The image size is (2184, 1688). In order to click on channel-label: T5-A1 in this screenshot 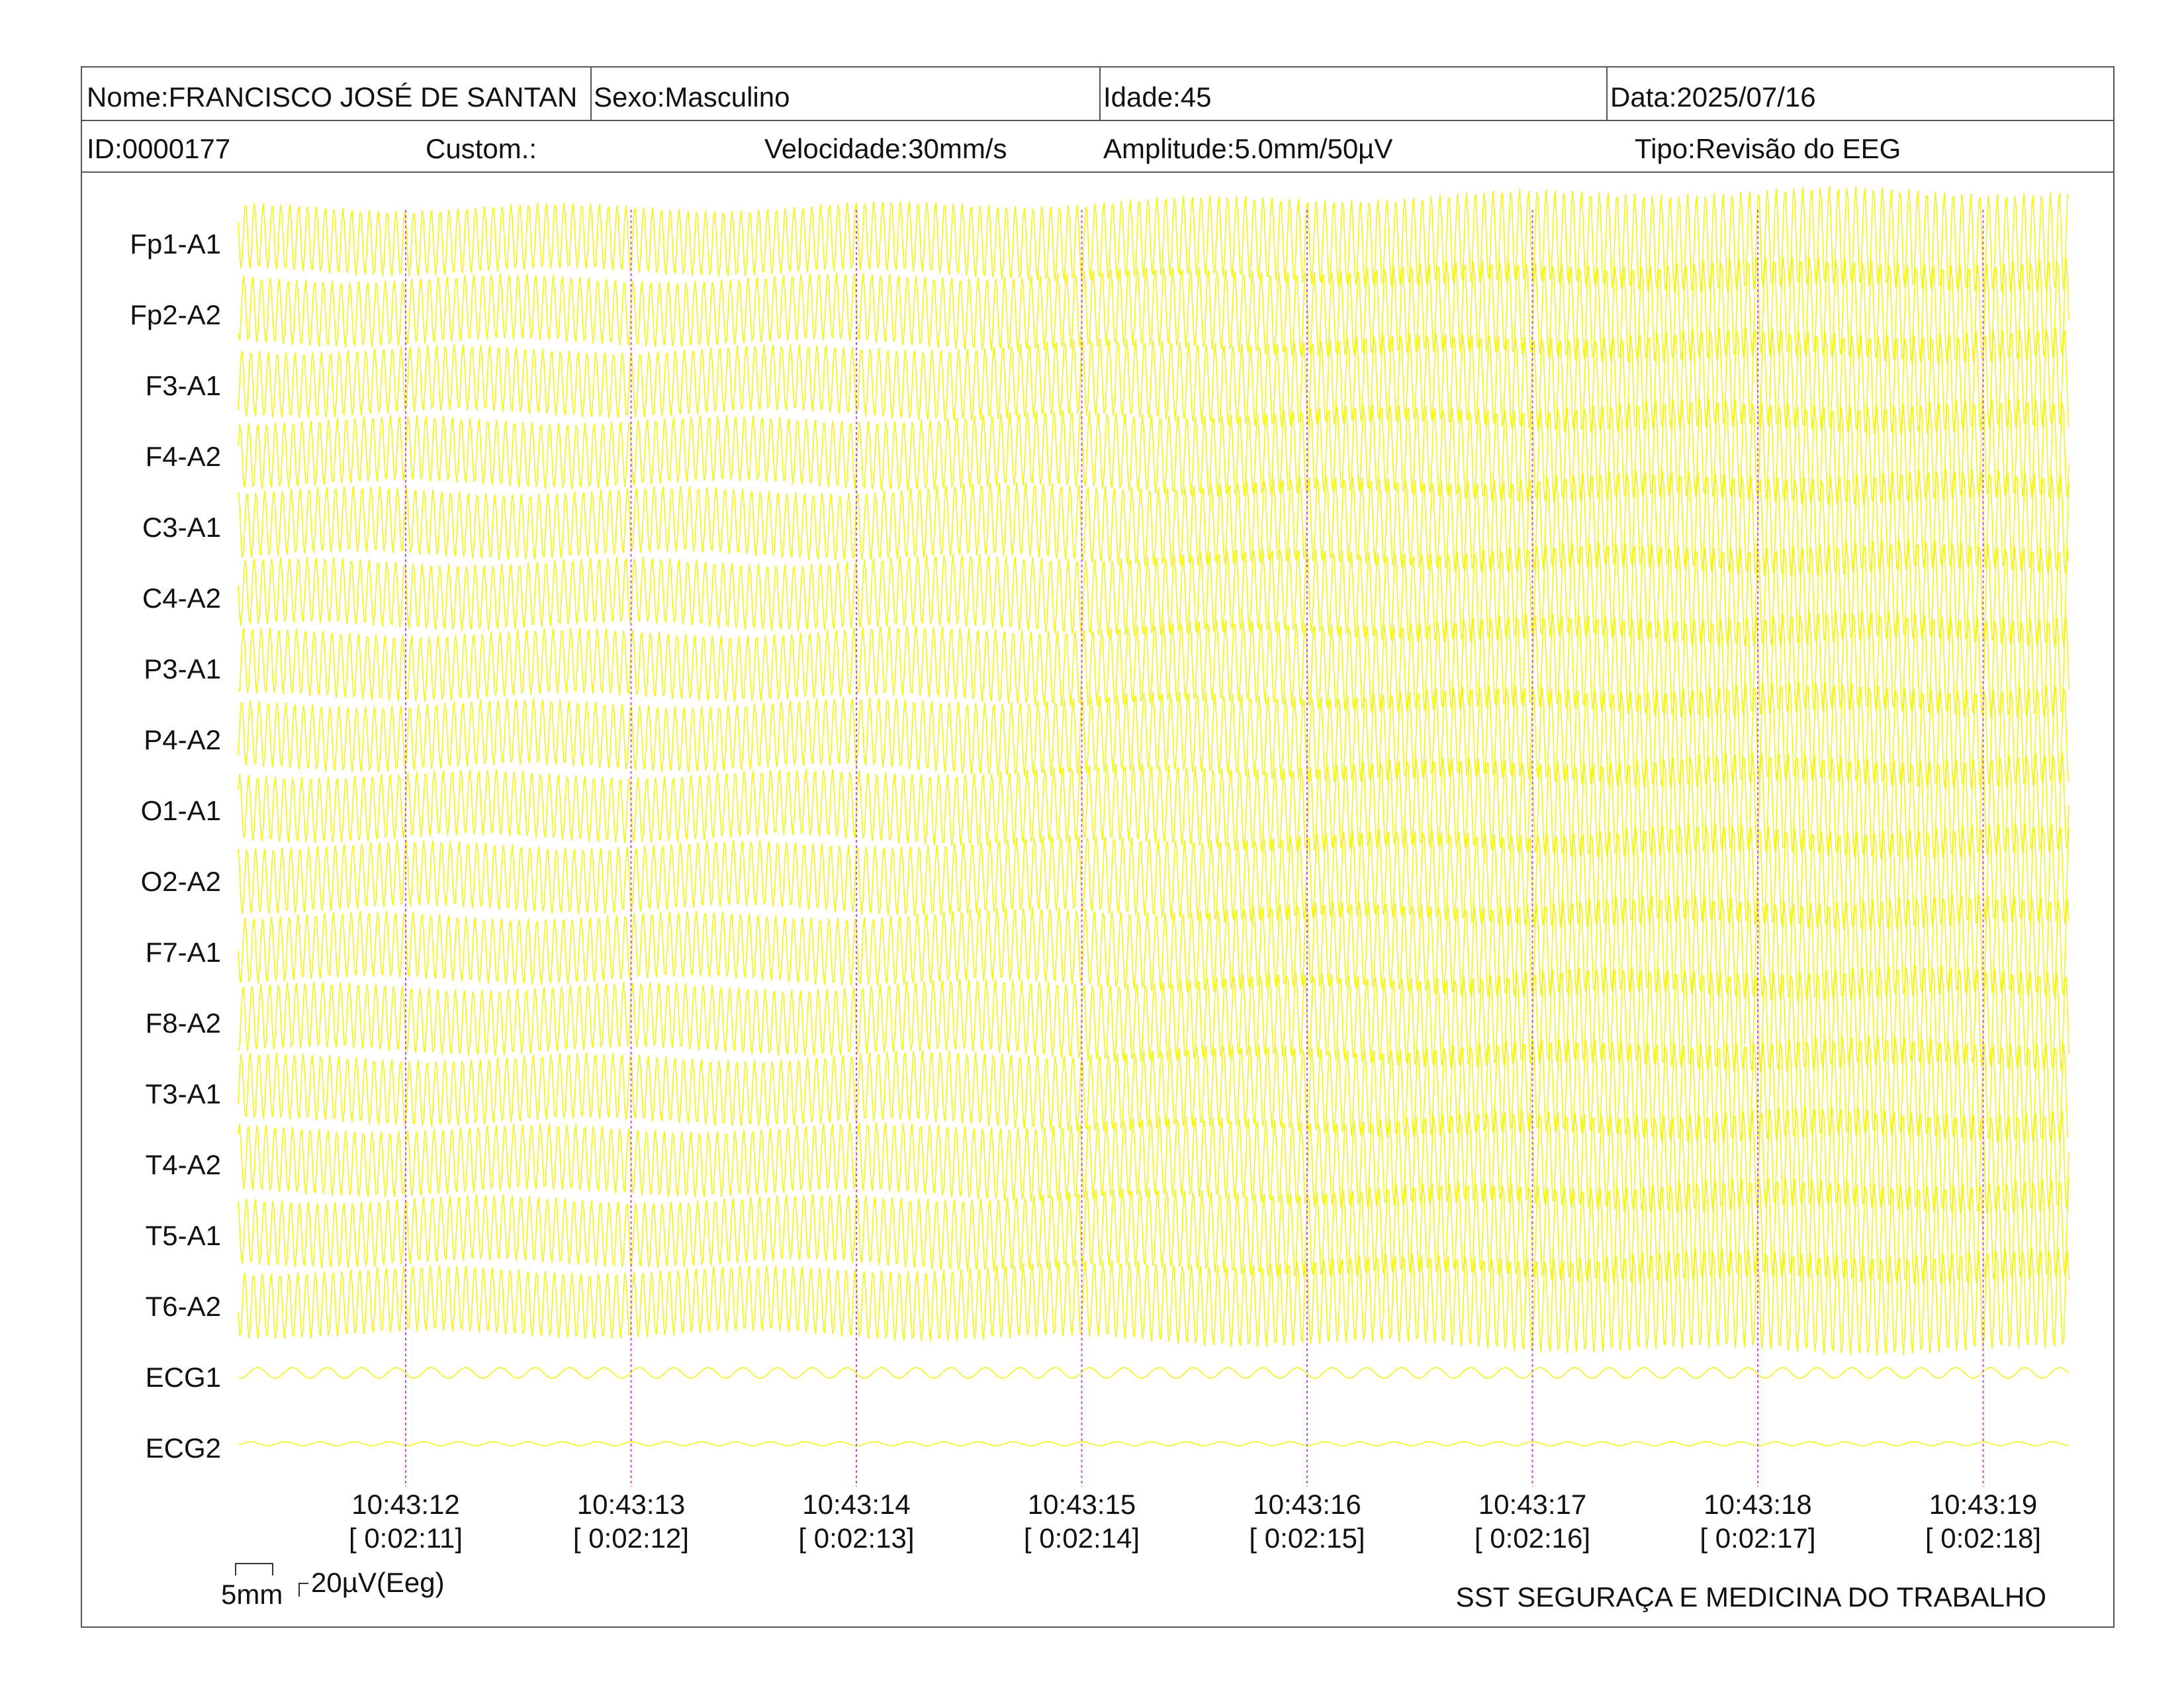, I will do `click(183, 1235)`.